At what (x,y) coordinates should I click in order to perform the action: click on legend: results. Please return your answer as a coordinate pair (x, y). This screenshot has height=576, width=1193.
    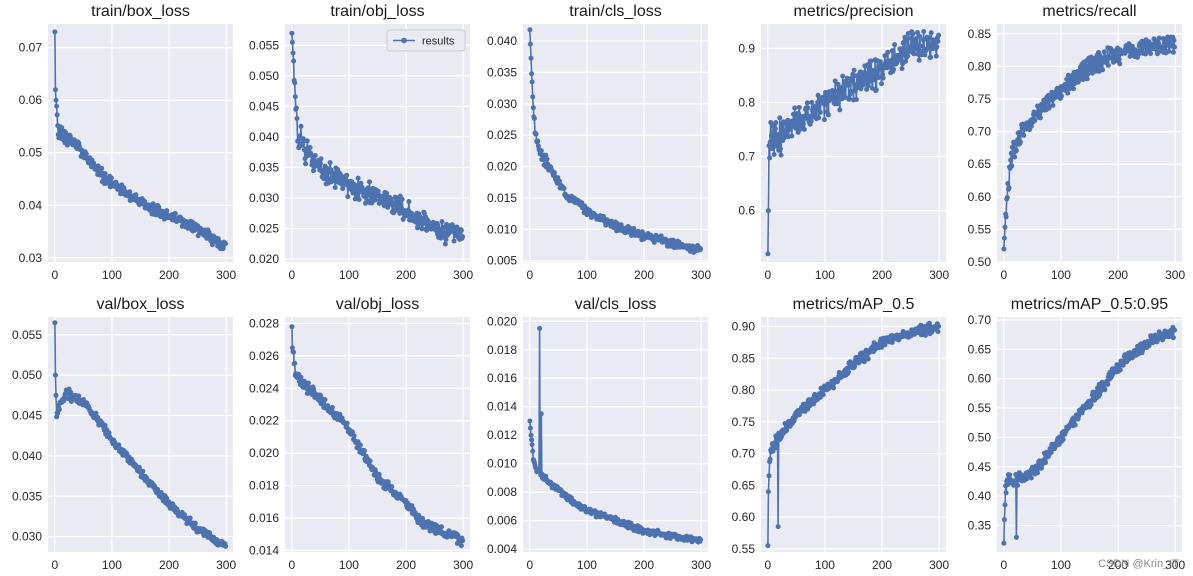
    Looking at the image, I should click on (426, 40).